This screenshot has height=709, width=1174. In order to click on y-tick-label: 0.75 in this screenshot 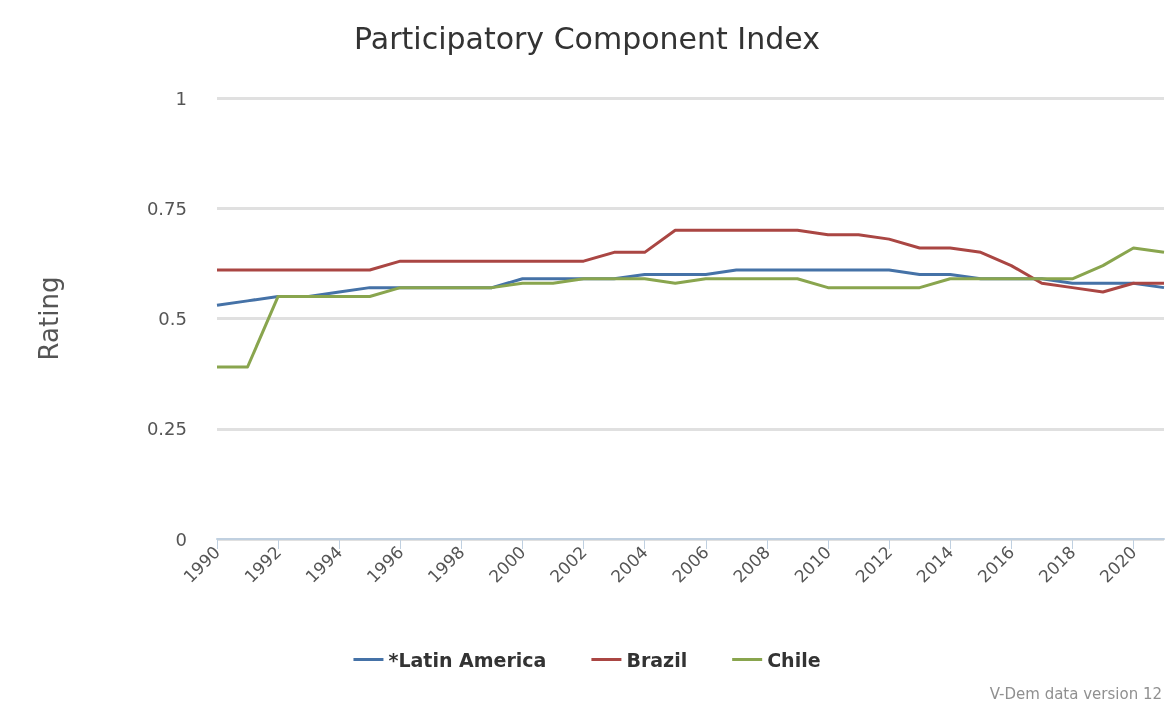, I will do `click(166, 208)`.